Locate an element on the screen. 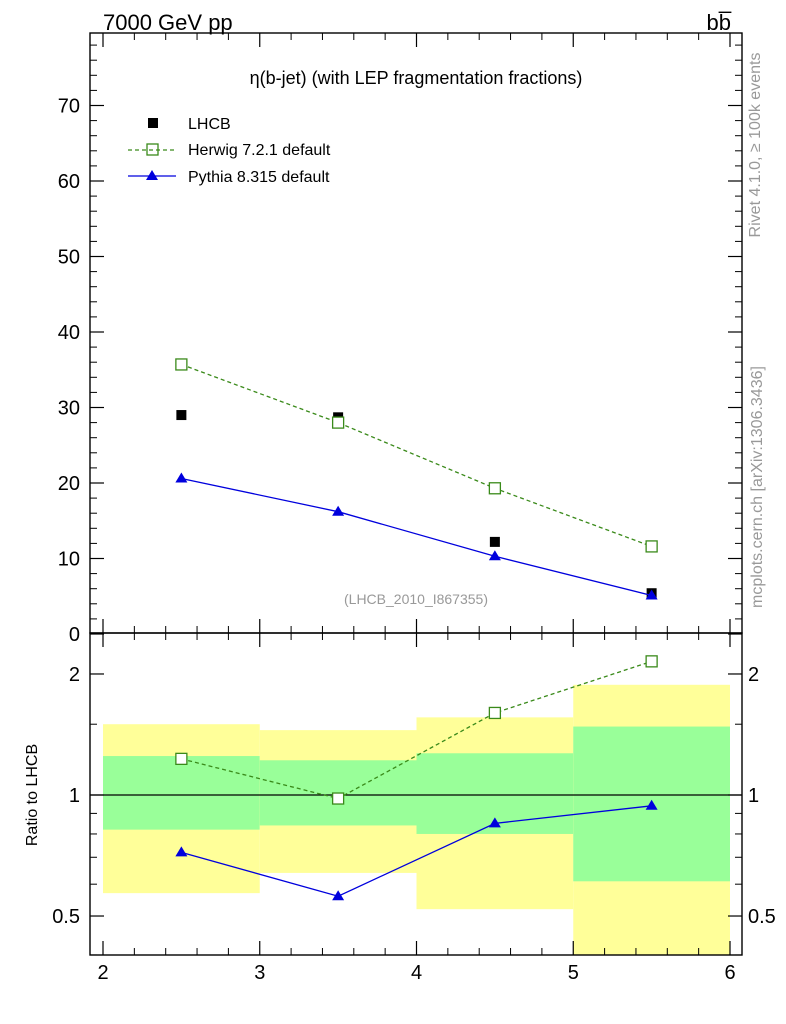 The width and height of the screenshot is (786, 1024). ratio-y-tick-label: 0.5 is located at coordinates (66, 917).